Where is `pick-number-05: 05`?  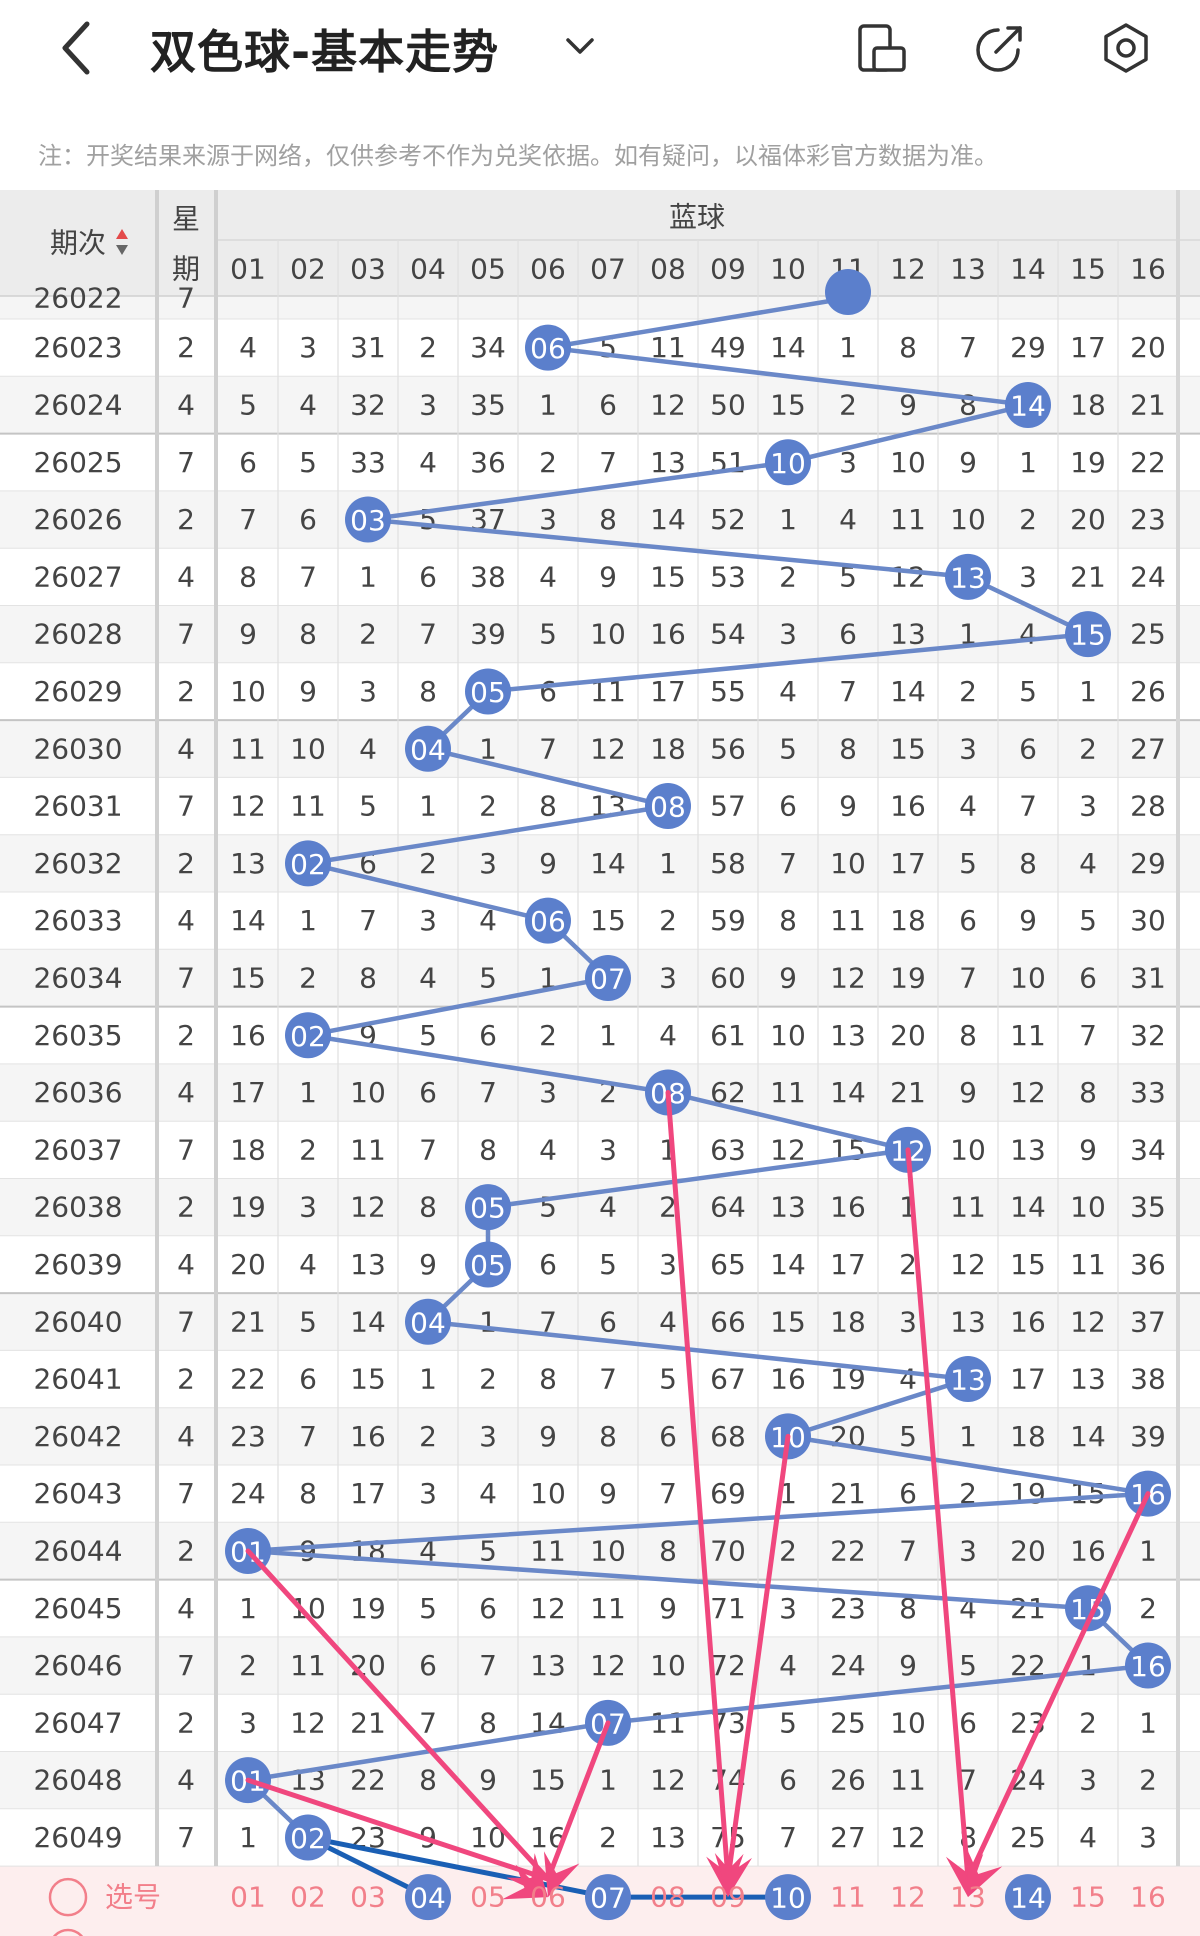
pick-number-05: 05 is located at coordinates (488, 1897).